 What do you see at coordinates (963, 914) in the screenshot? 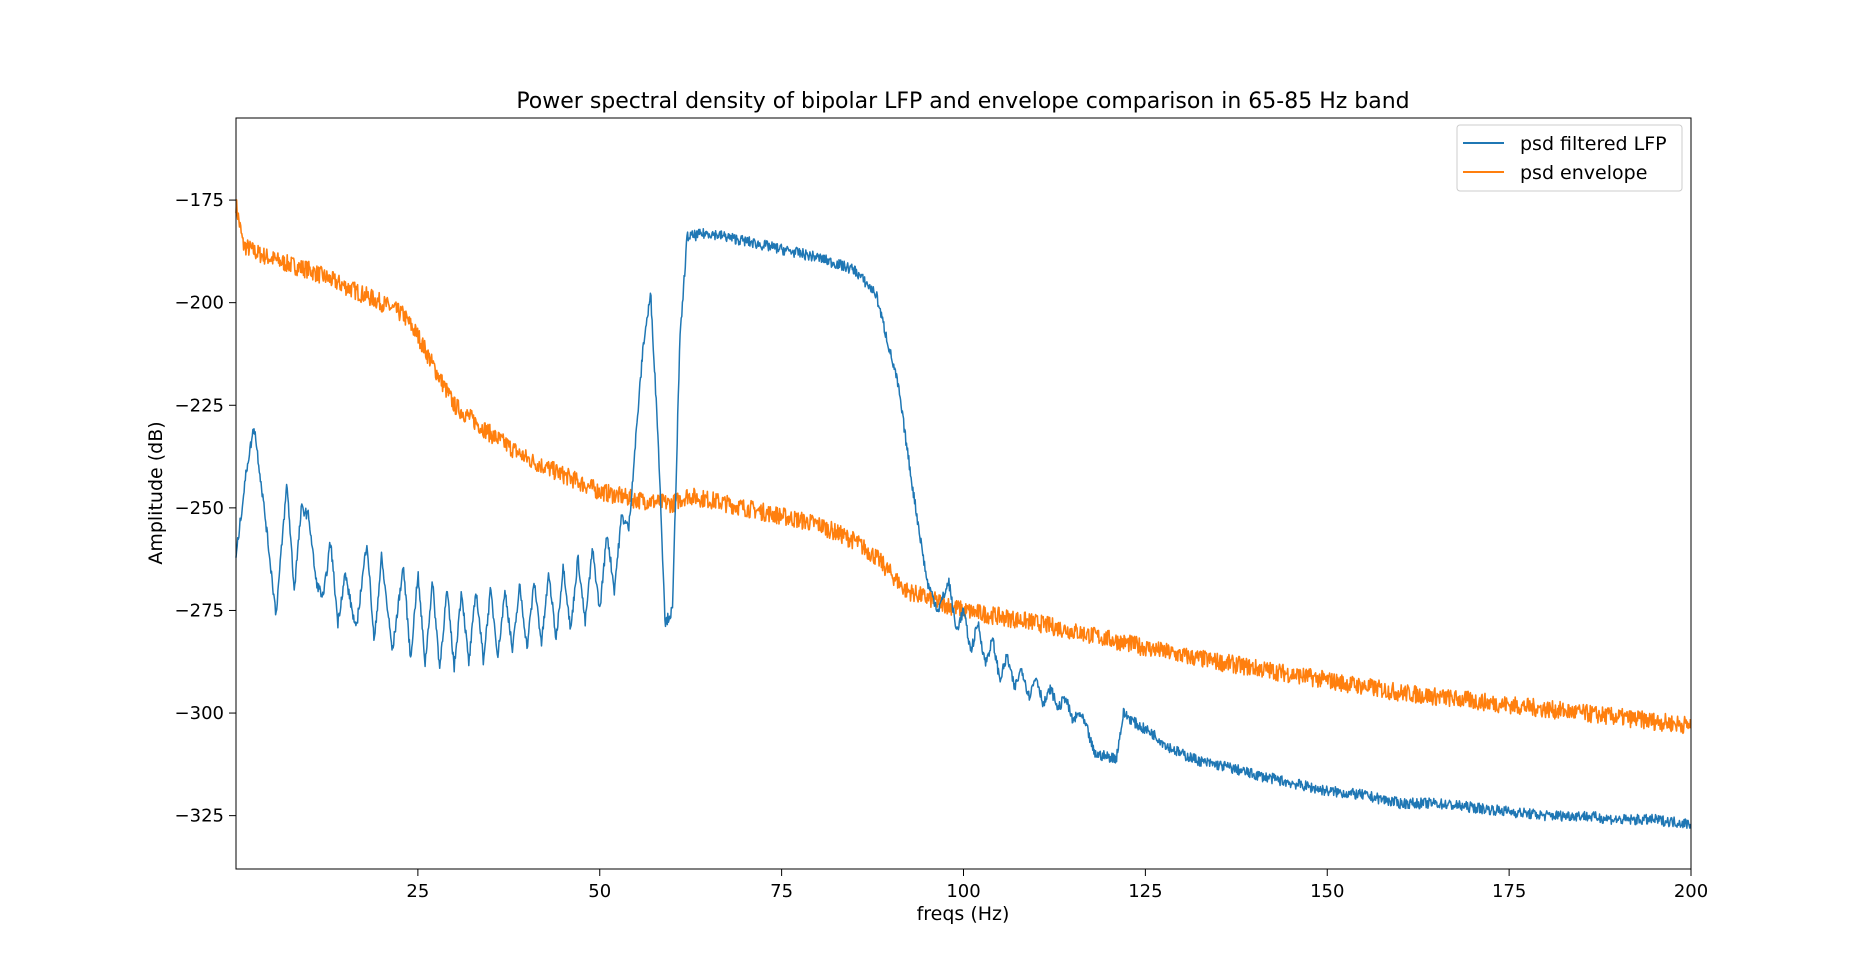
I see `x-axis-label: freqs (Hz)` at bounding box center [963, 914].